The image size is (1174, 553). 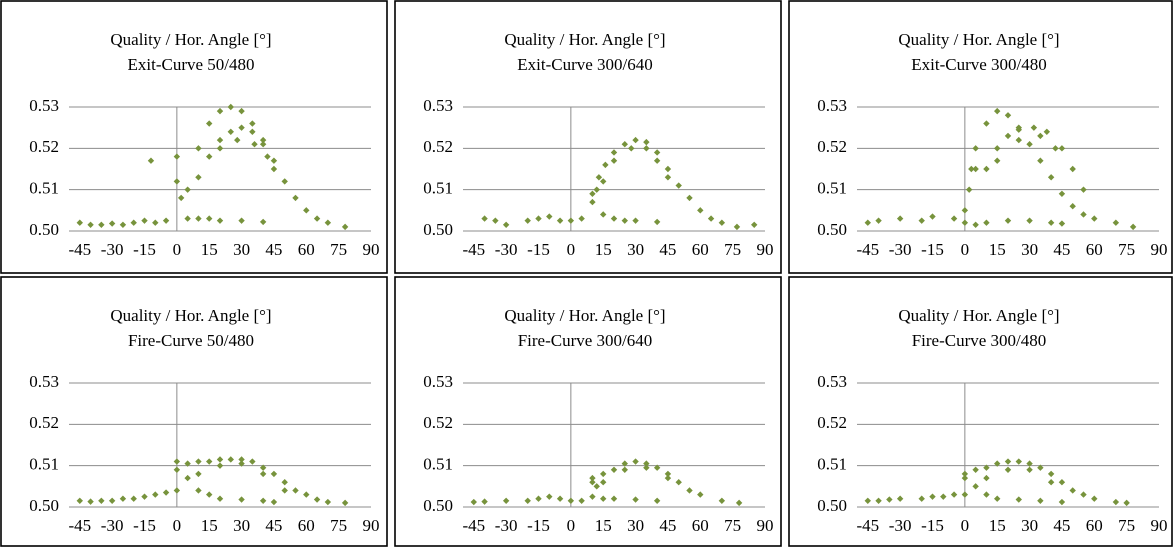 I want to click on y-tick-label: 0.51, so click(x=44, y=188).